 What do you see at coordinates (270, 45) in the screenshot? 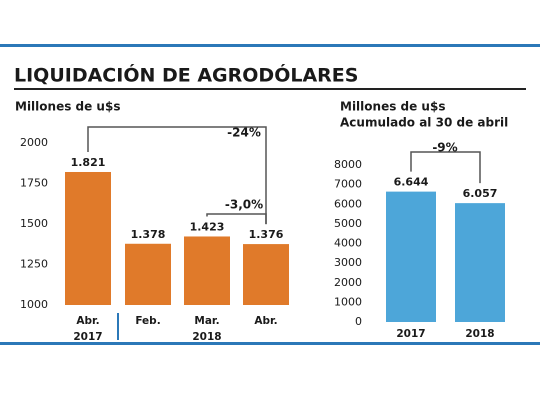
I see `top-rule` at bounding box center [270, 45].